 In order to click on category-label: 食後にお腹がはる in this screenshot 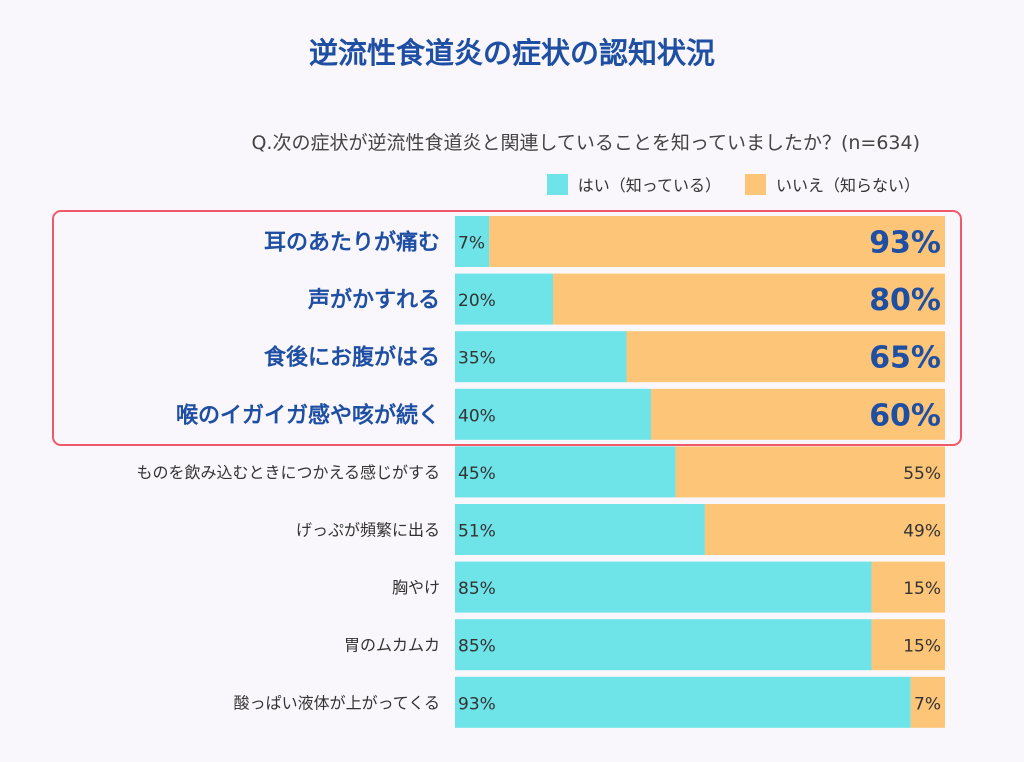, I will do `click(352, 358)`.